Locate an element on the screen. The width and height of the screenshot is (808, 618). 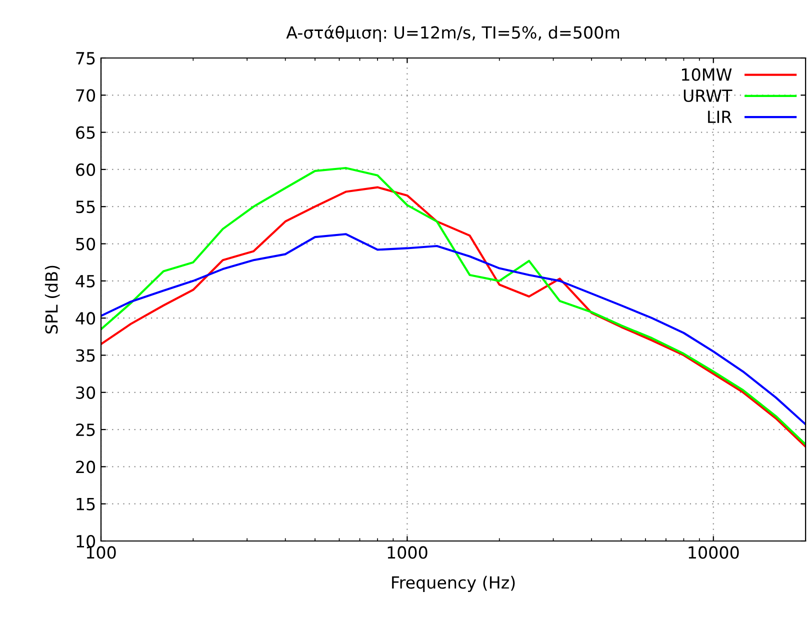
y-tick-label: 75 is located at coordinates (85, 58).